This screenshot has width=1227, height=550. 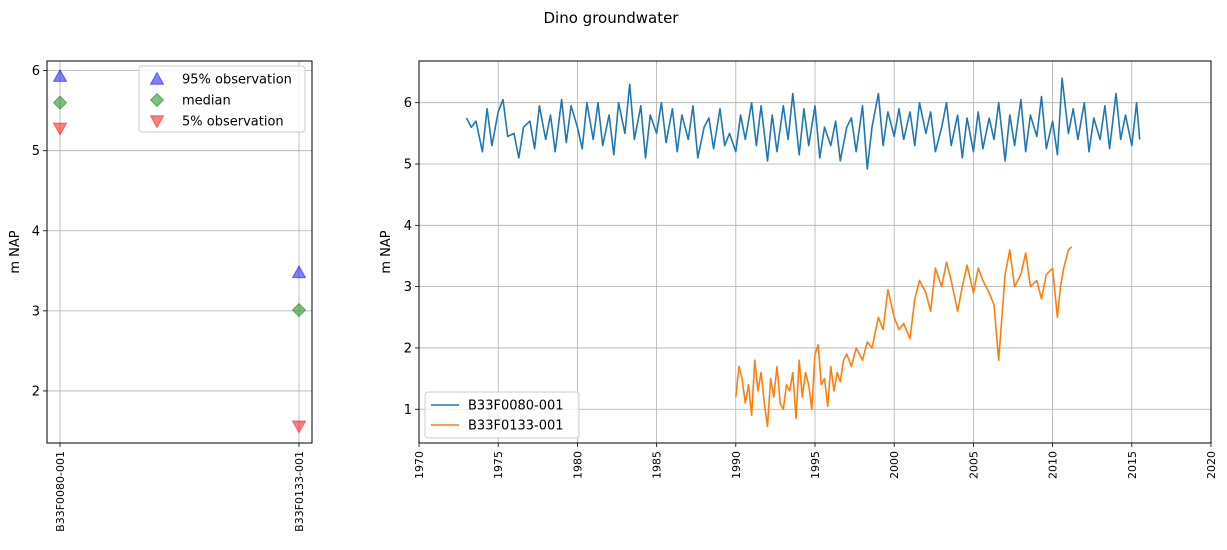 What do you see at coordinates (973, 465) in the screenshot?
I see `right-x-tick-label: 2005` at bounding box center [973, 465].